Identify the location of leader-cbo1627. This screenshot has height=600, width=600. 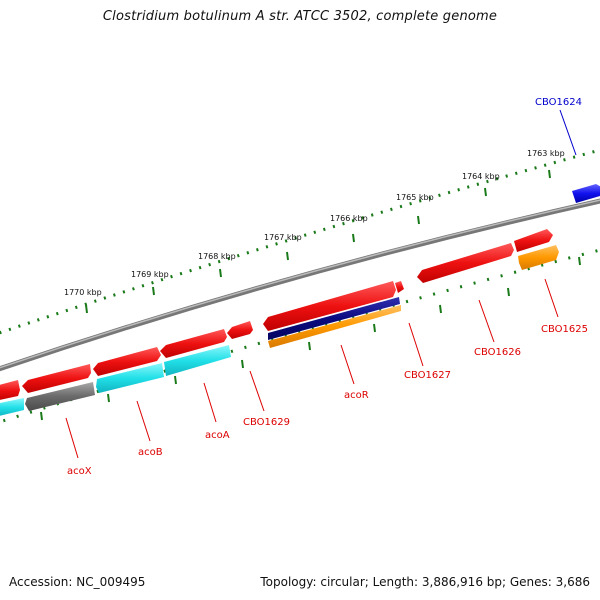
(416, 344).